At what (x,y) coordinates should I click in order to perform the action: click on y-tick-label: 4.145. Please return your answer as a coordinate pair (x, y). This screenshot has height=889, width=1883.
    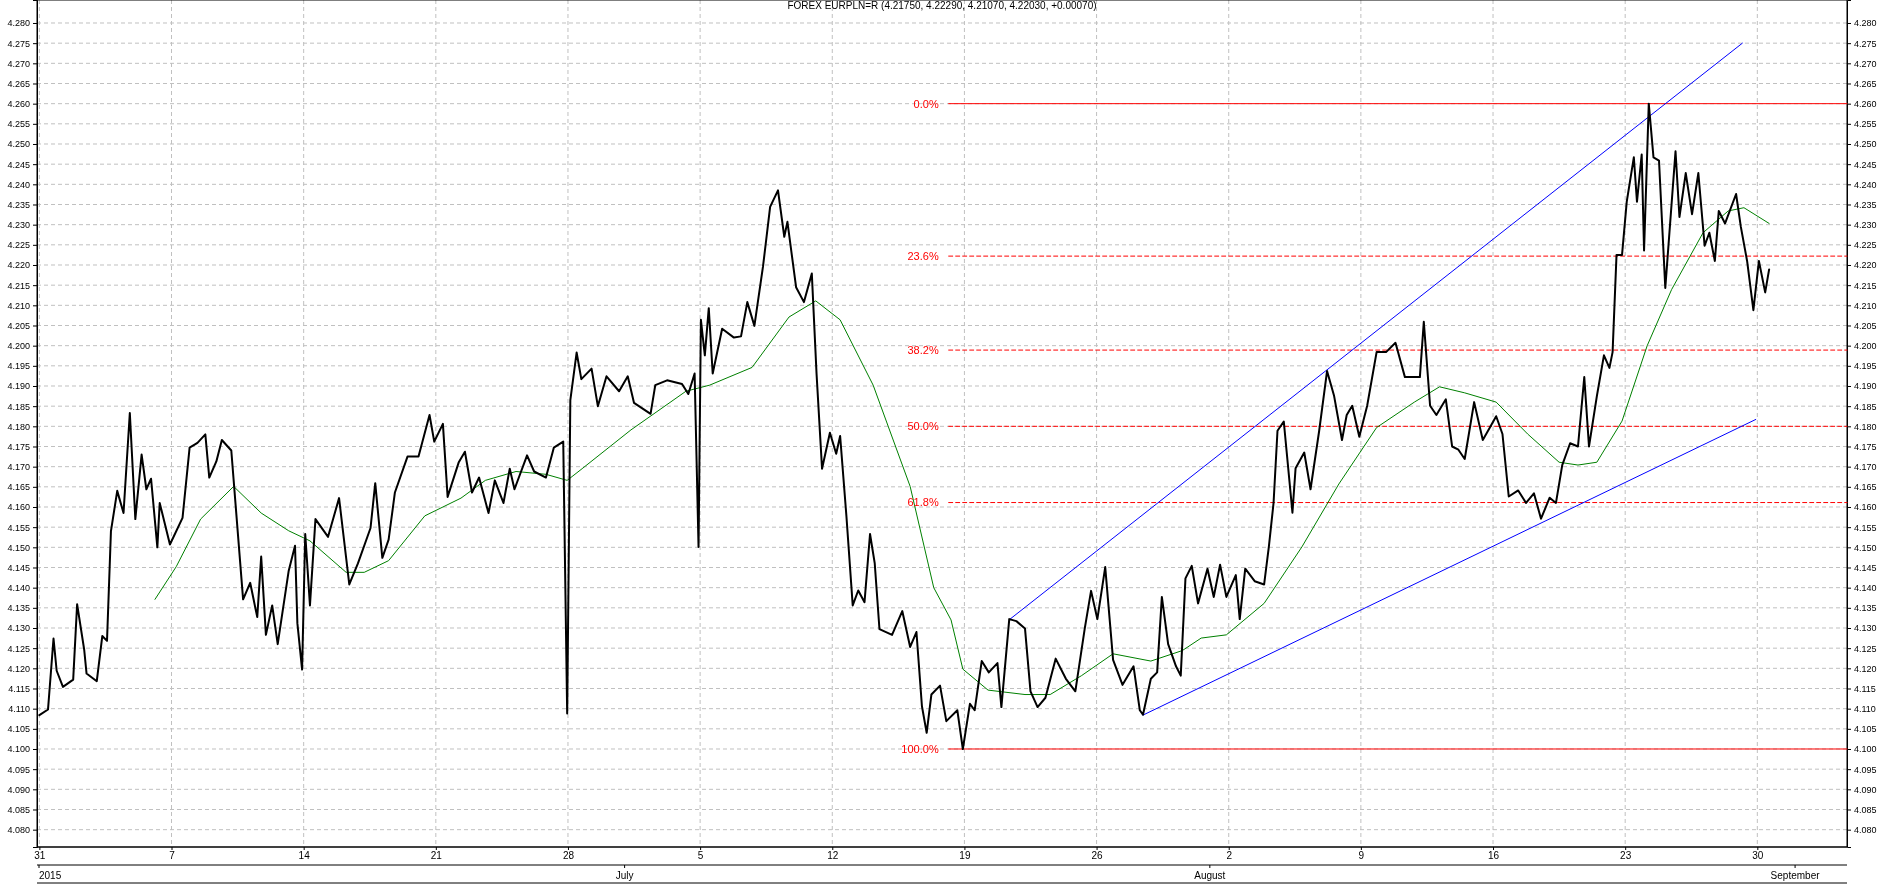
    Looking at the image, I should click on (18, 567).